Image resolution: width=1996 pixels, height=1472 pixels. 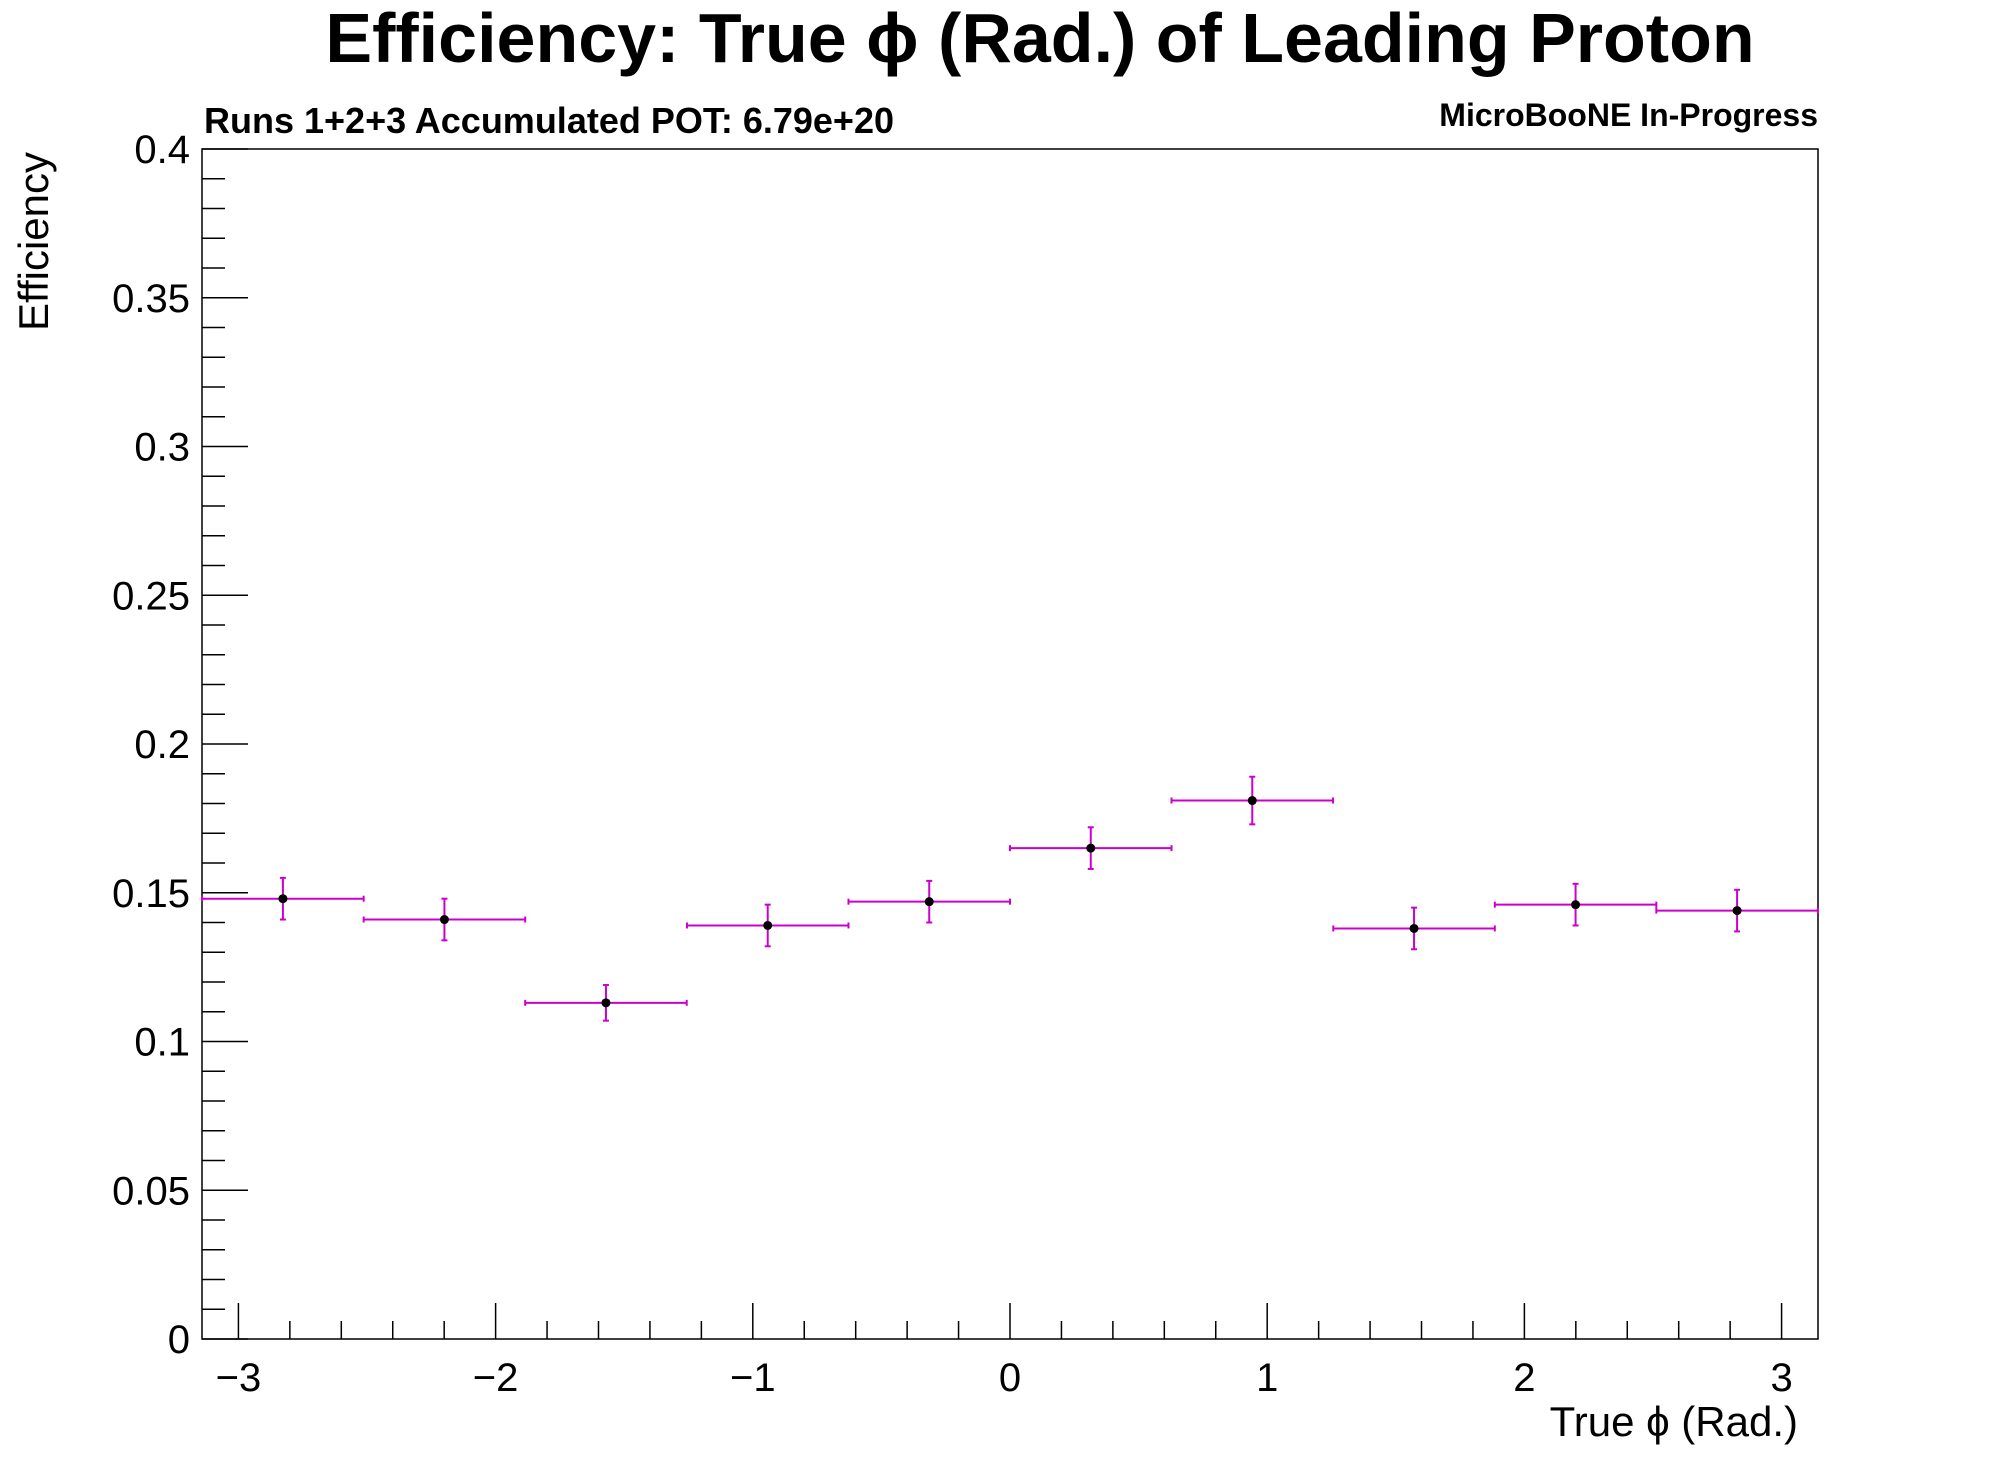 I want to click on x-tick-label: 3, so click(x=1781, y=1378).